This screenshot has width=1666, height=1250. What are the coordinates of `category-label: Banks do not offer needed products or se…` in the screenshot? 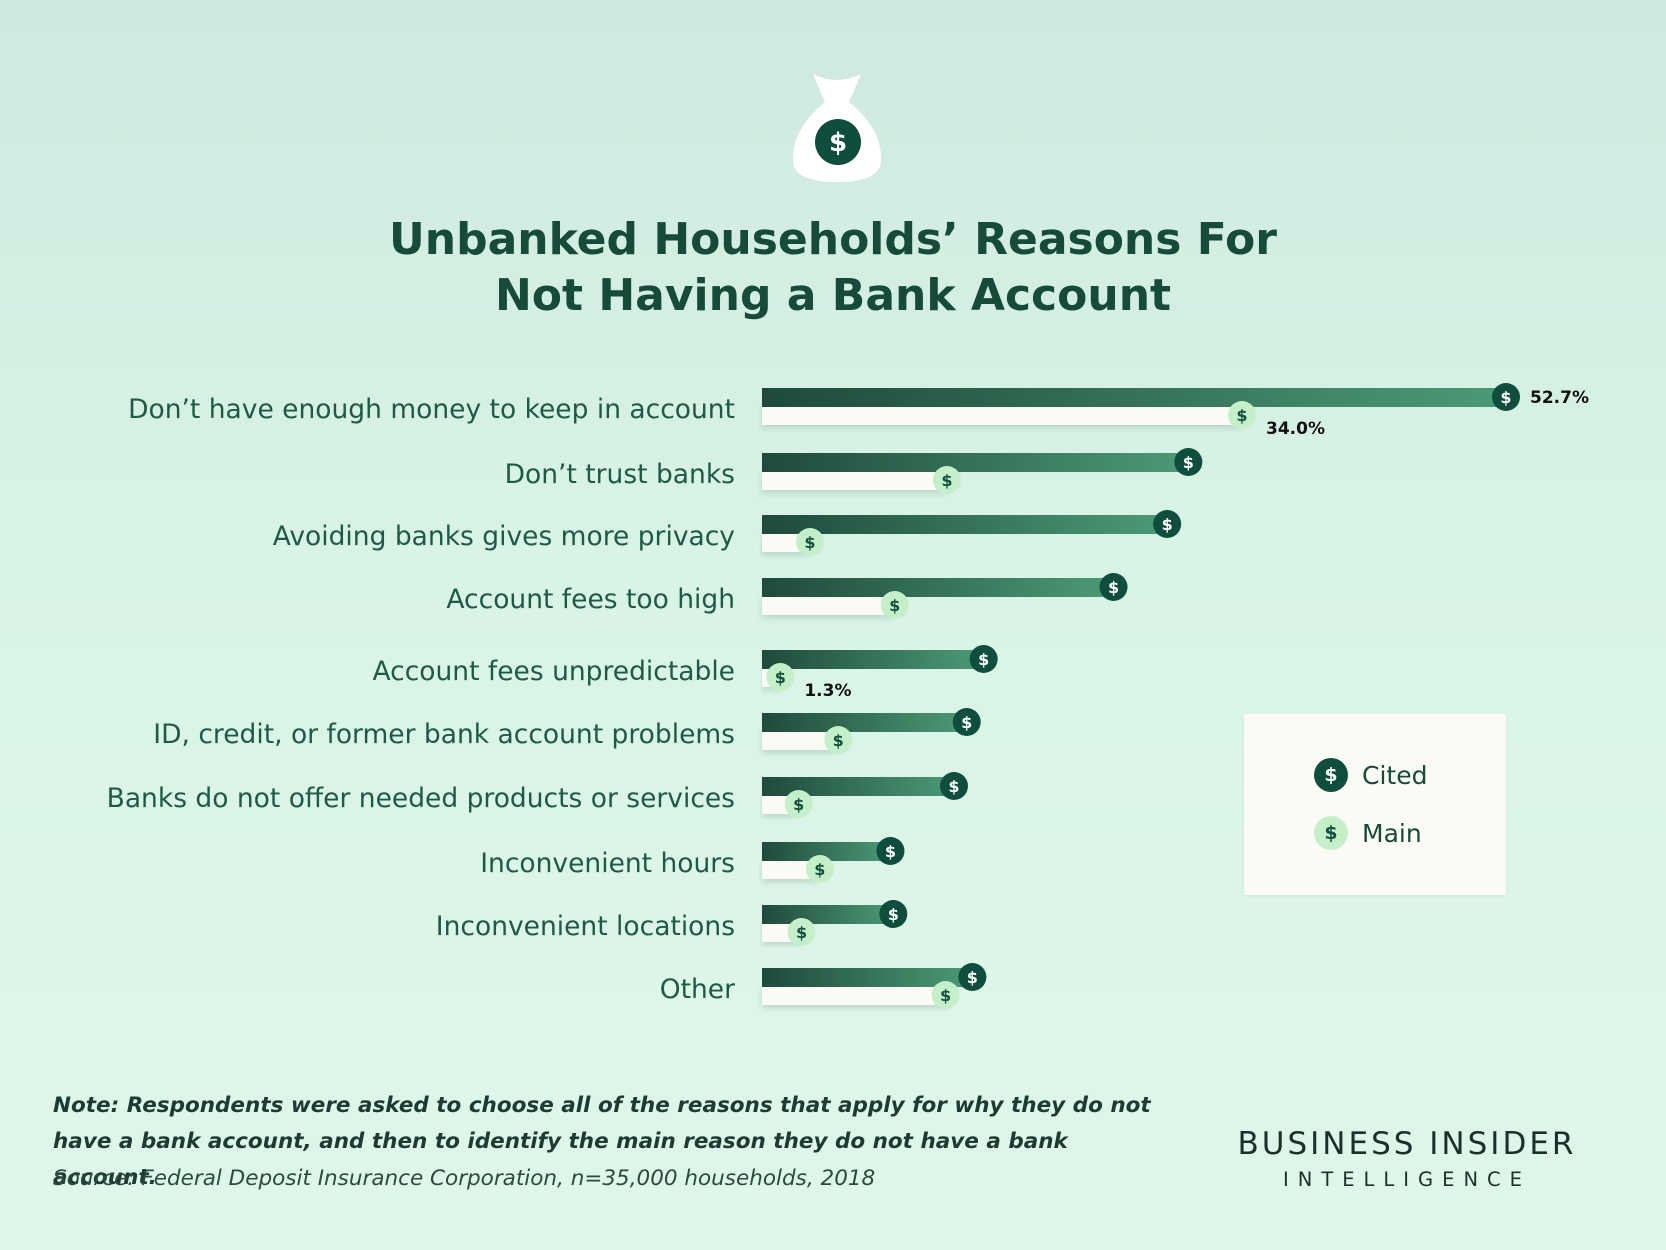 It's located at (421, 798).